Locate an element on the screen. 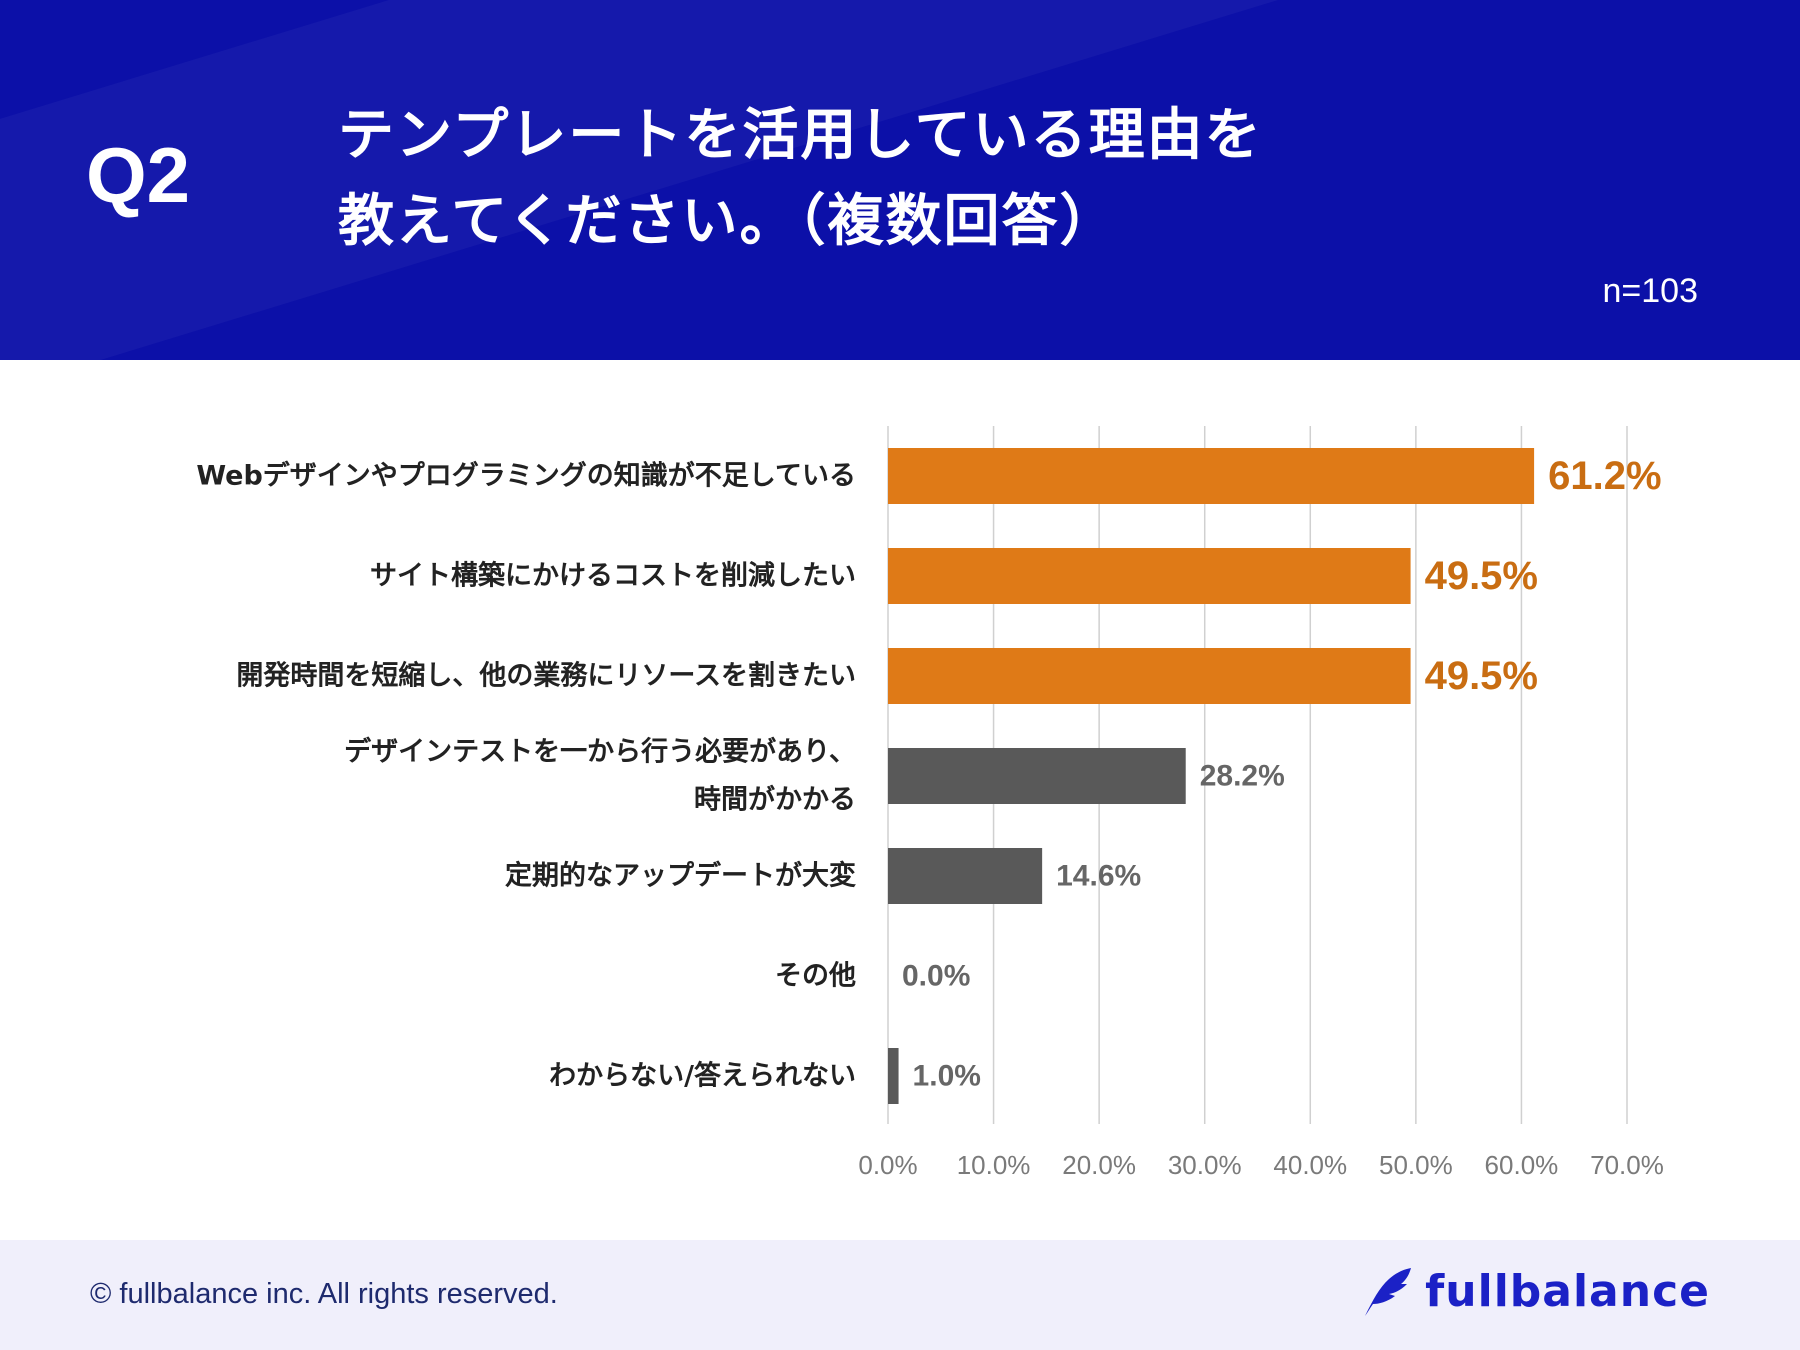 Image resolution: width=1800 pixels, height=1350 pixels. x-tick-label-5: 50.0% is located at coordinates (1416, 1165).